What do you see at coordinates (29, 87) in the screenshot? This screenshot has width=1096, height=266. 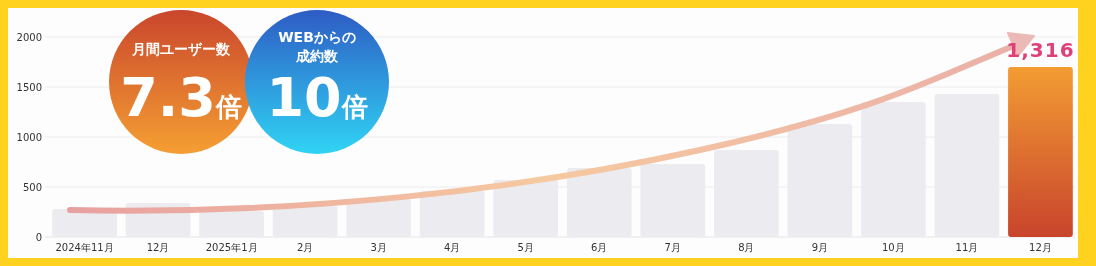 I see `y-tick-label: 1500` at bounding box center [29, 87].